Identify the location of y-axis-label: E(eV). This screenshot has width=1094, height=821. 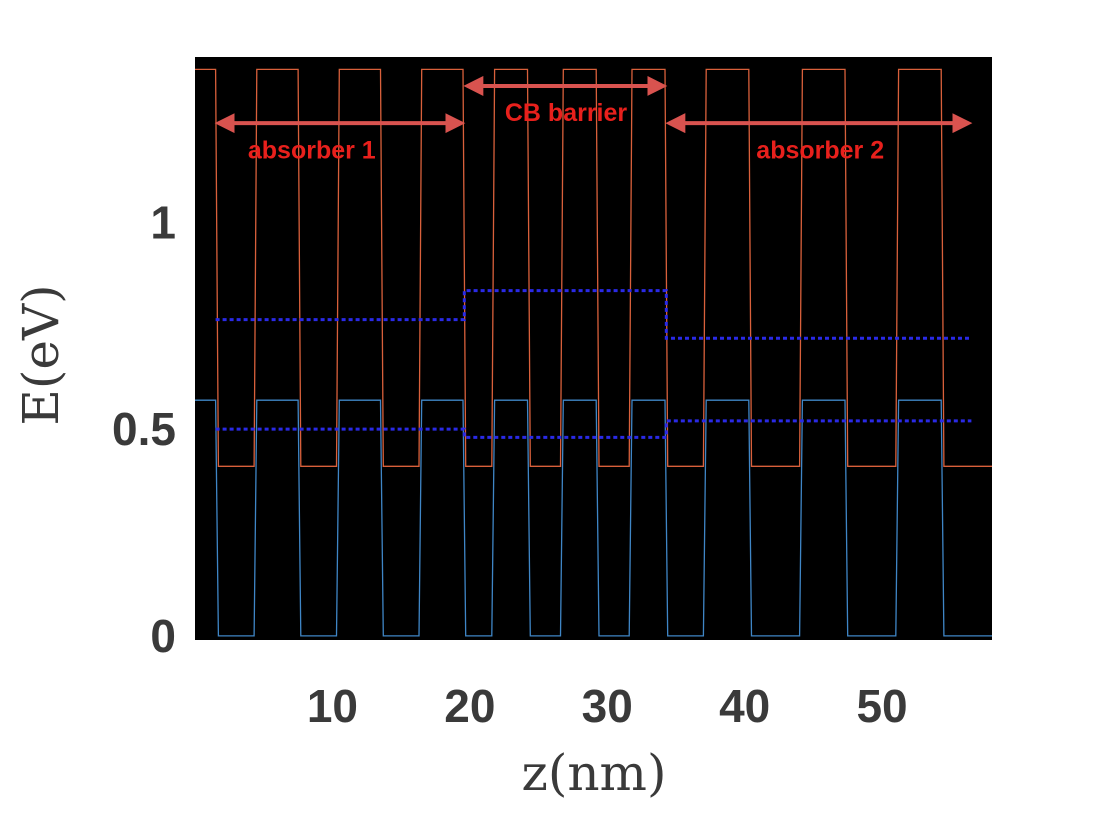
(41, 354).